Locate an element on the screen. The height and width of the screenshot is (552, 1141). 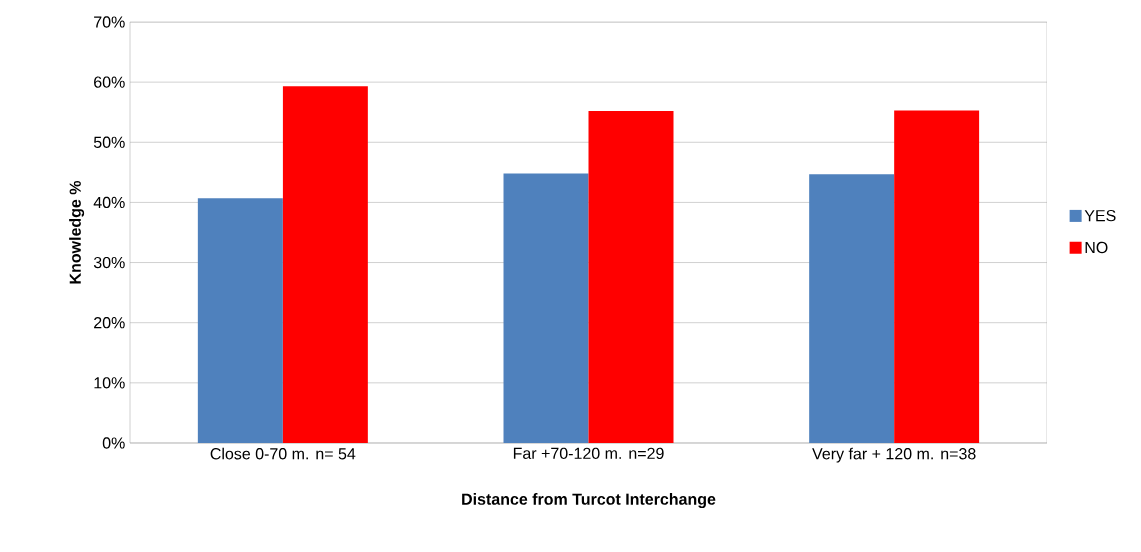
legend-label: YES is located at coordinates (1100, 215).